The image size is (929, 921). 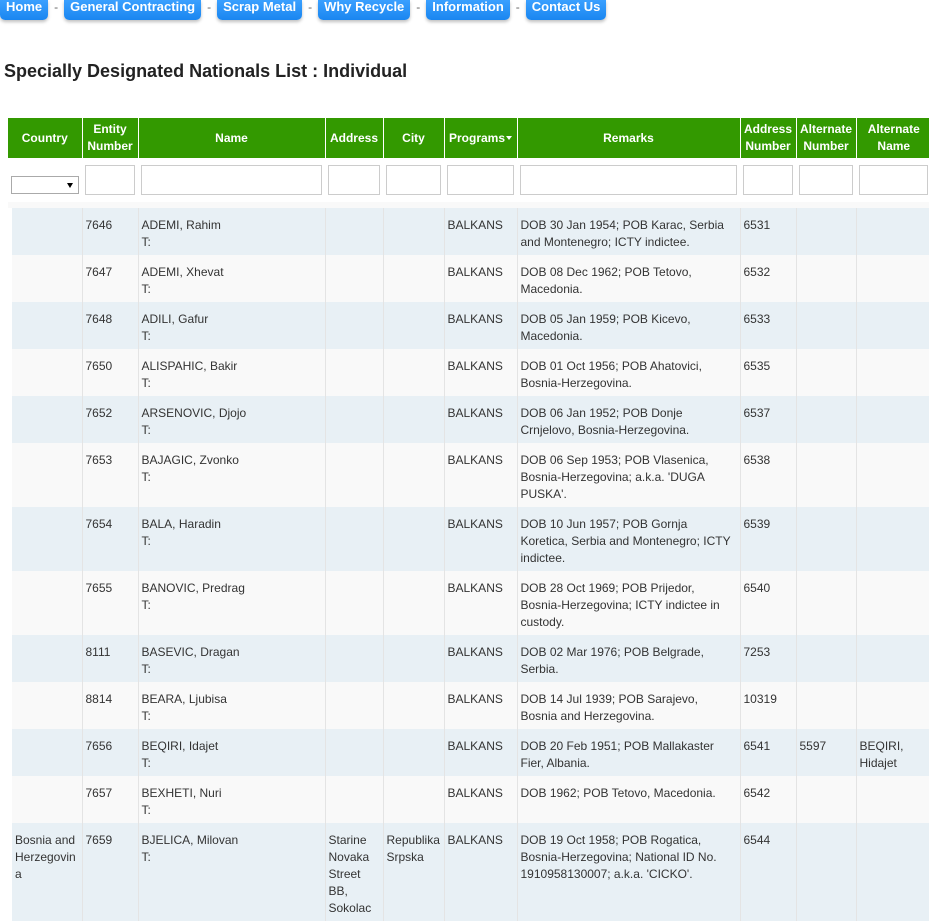 I want to click on entity-number-cell: 7657, so click(x=110, y=799).